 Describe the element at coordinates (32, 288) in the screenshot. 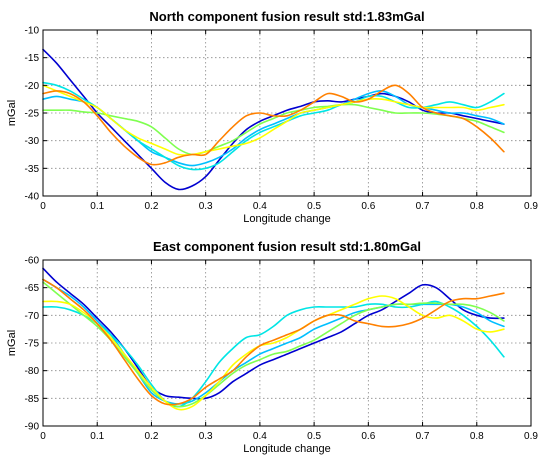

I see `east-y-tick-label: -65` at that location.